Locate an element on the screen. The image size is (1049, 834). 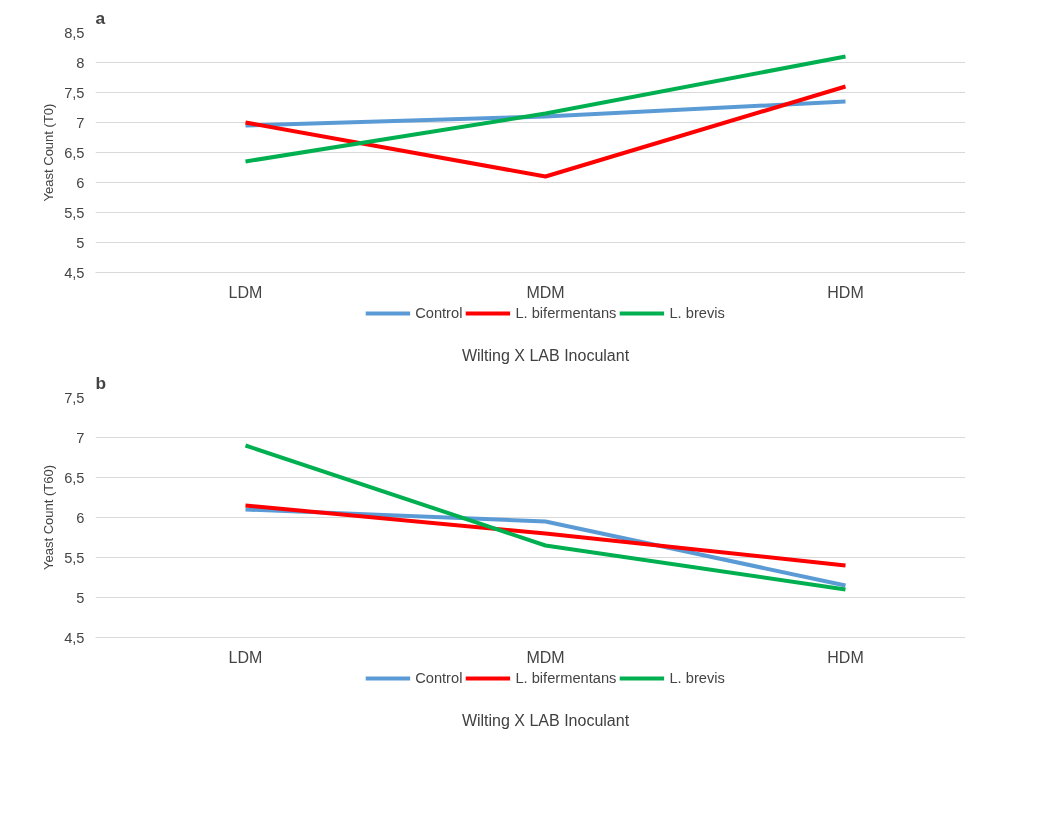
chart-title: a is located at coordinates (100, 17).